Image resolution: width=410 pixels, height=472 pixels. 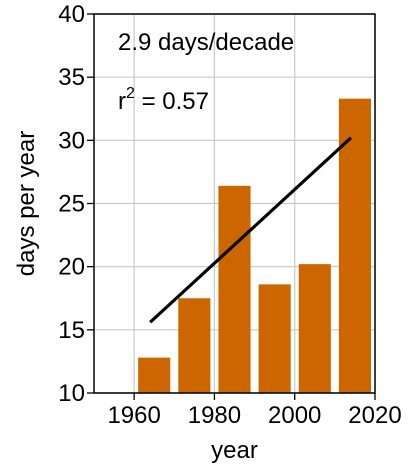 I want to click on y-tick-label: 10, so click(x=71, y=393).